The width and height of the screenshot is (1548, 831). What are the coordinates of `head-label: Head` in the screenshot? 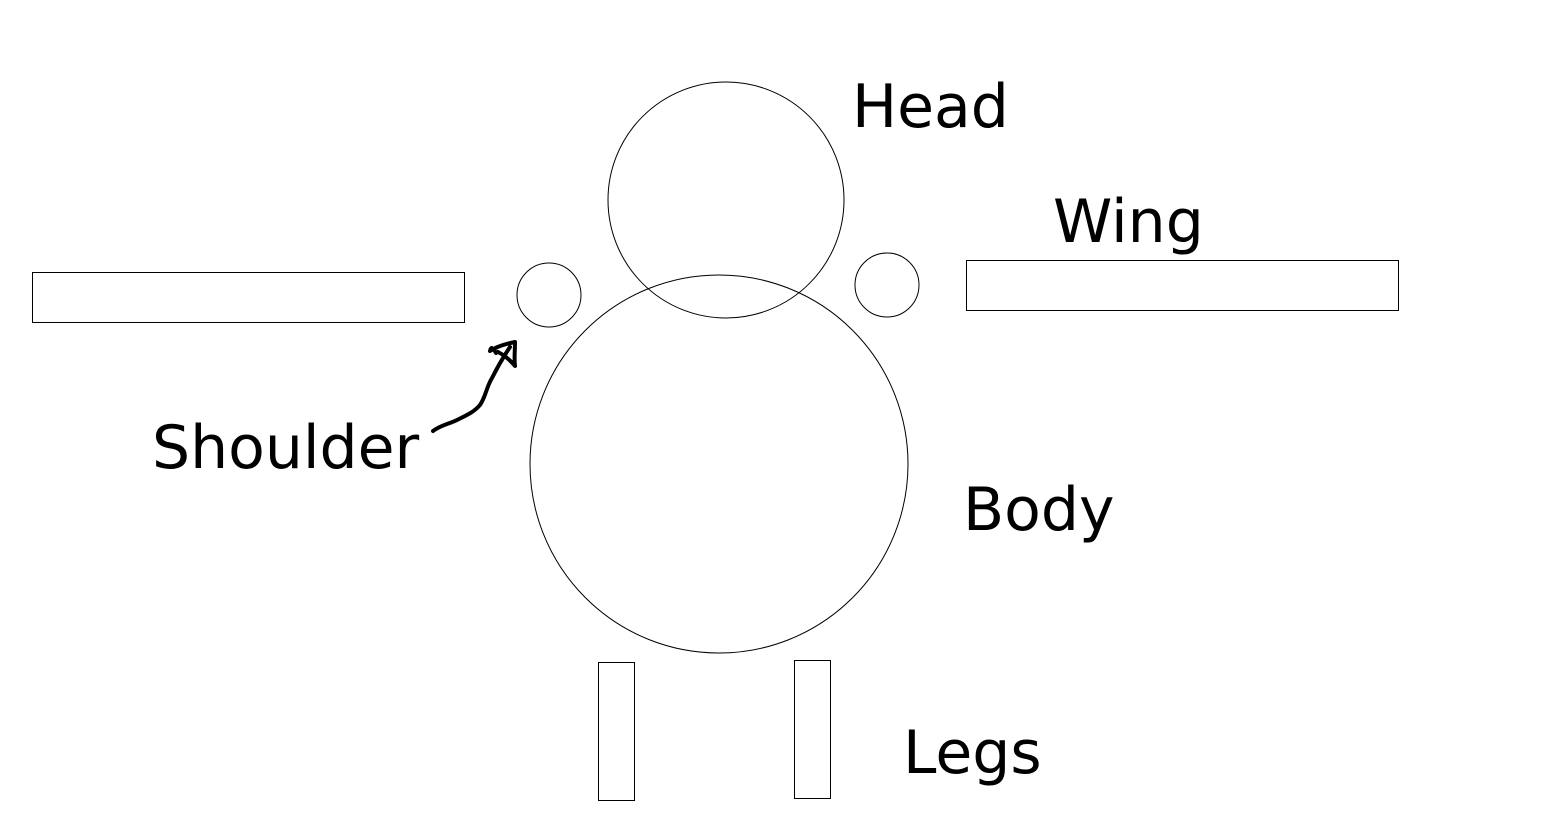 It's located at (930, 107).